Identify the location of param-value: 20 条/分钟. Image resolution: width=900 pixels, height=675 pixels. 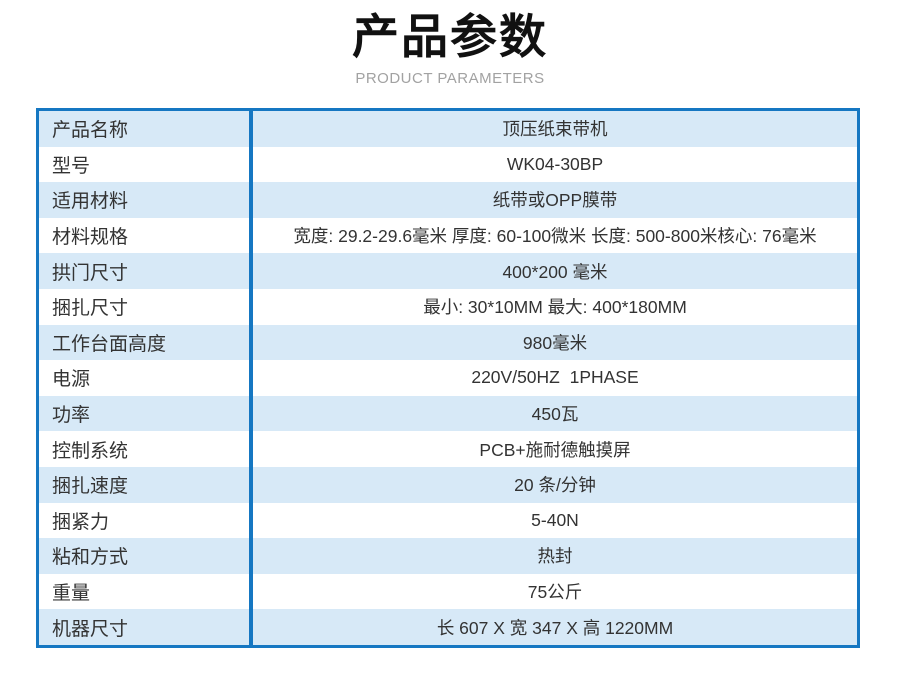
(555, 485).